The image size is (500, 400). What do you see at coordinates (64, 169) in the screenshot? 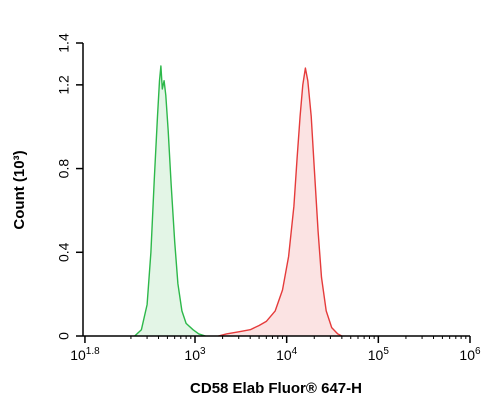
I see `y-tick-label: 0.8` at bounding box center [64, 169].